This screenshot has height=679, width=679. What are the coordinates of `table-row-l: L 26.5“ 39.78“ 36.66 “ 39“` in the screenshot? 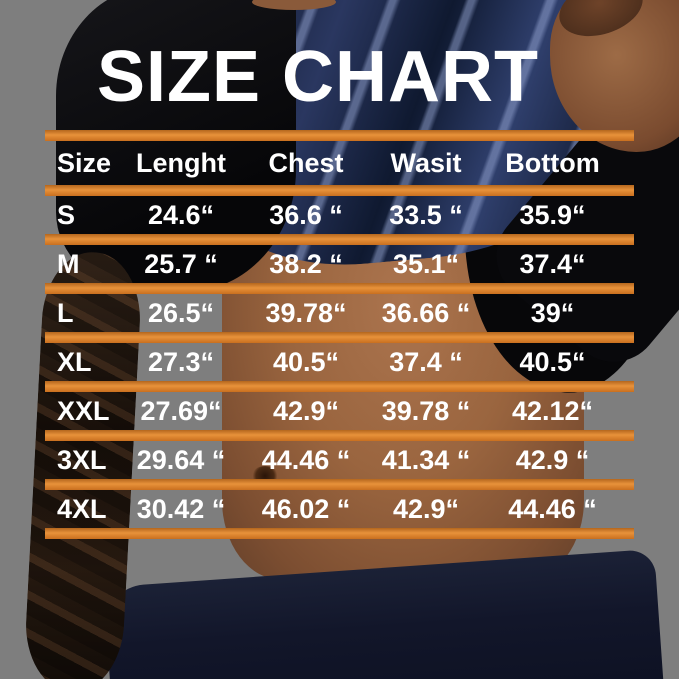 It's located at (339, 313).